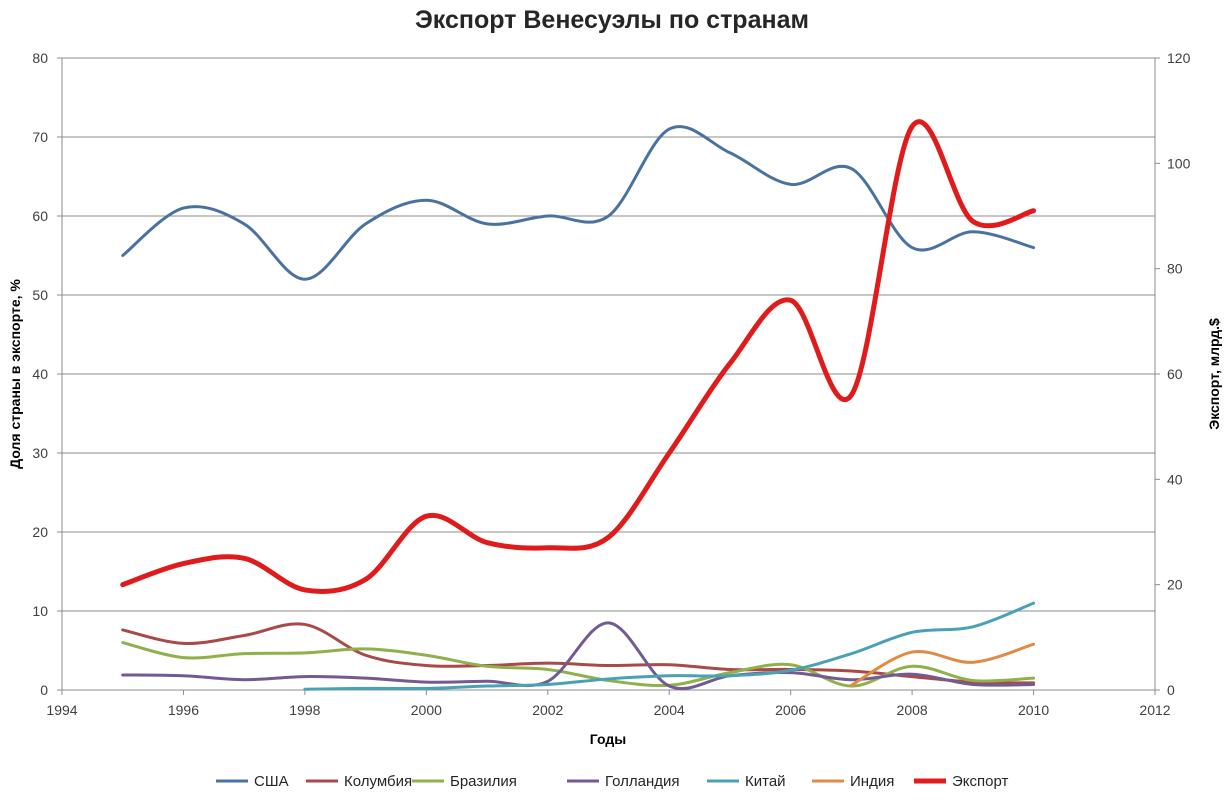 This screenshot has height=808, width=1229. What do you see at coordinates (980, 781) in the screenshot?
I see `legend-label: Экспорт` at bounding box center [980, 781].